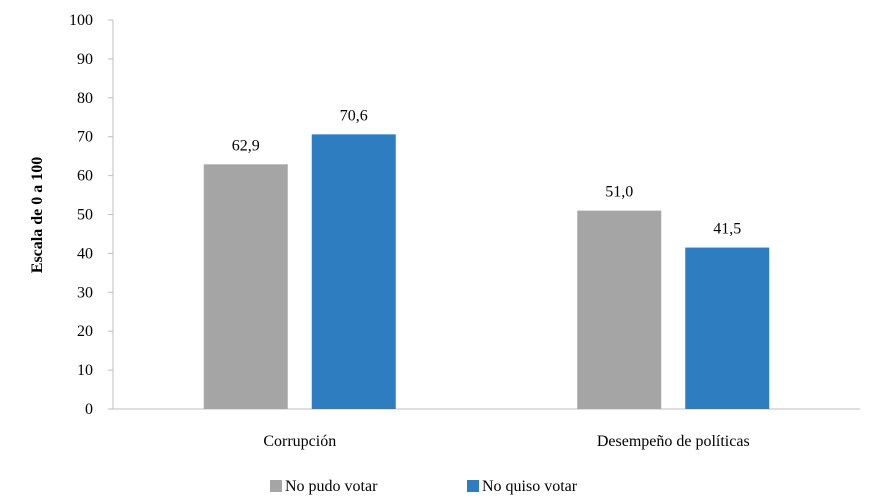 The height and width of the screenshot is (502, 874). What do you see at coordinates (619, 192) in the screenshot?
I see `data-label: 51,0` at bounding box center [619, 192].